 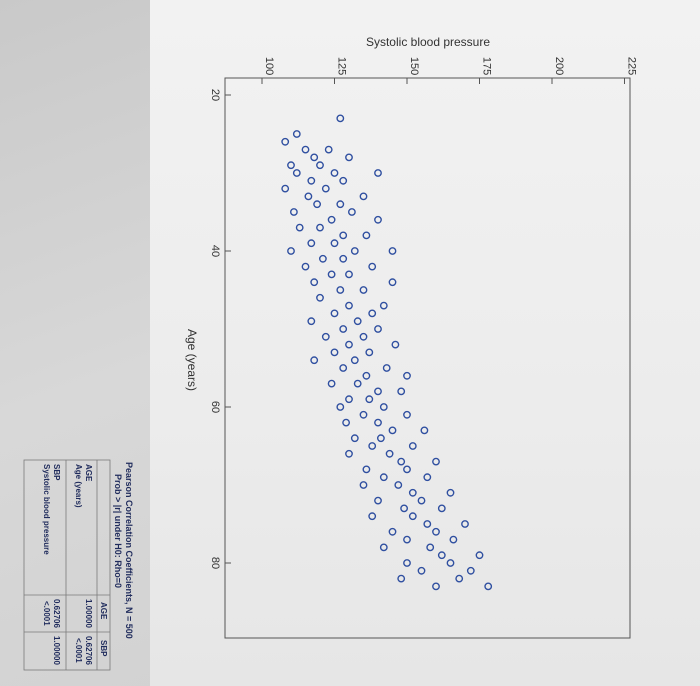 I want to click on col-header-sbp: SBP, so click(x=103, y=648).